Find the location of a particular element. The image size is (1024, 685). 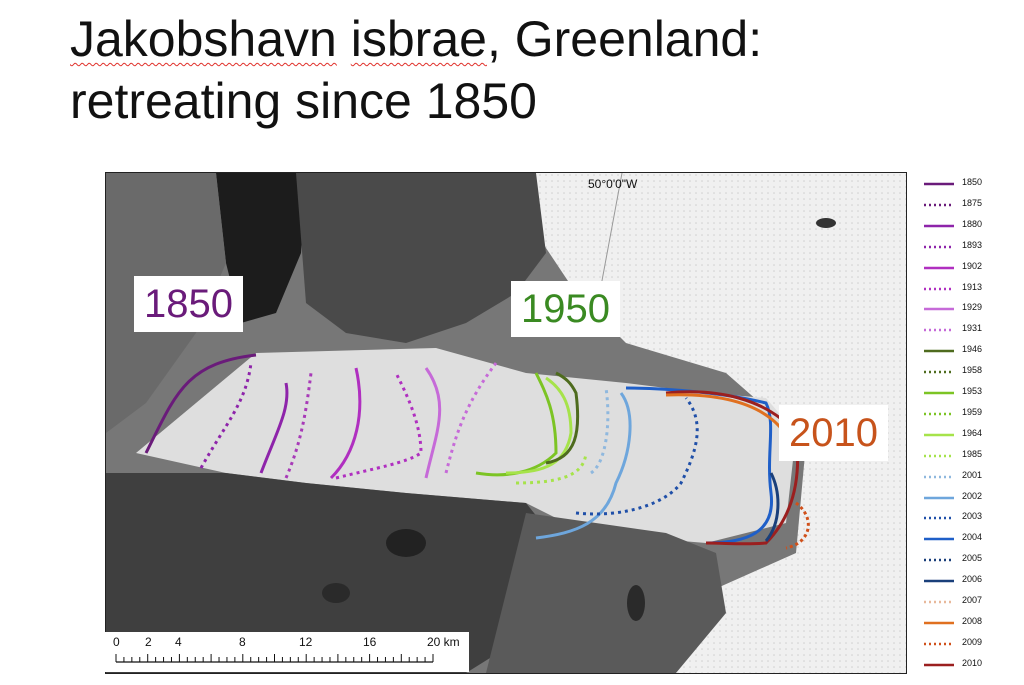

legend-item: 1880 is located at coordinates (972, 226).